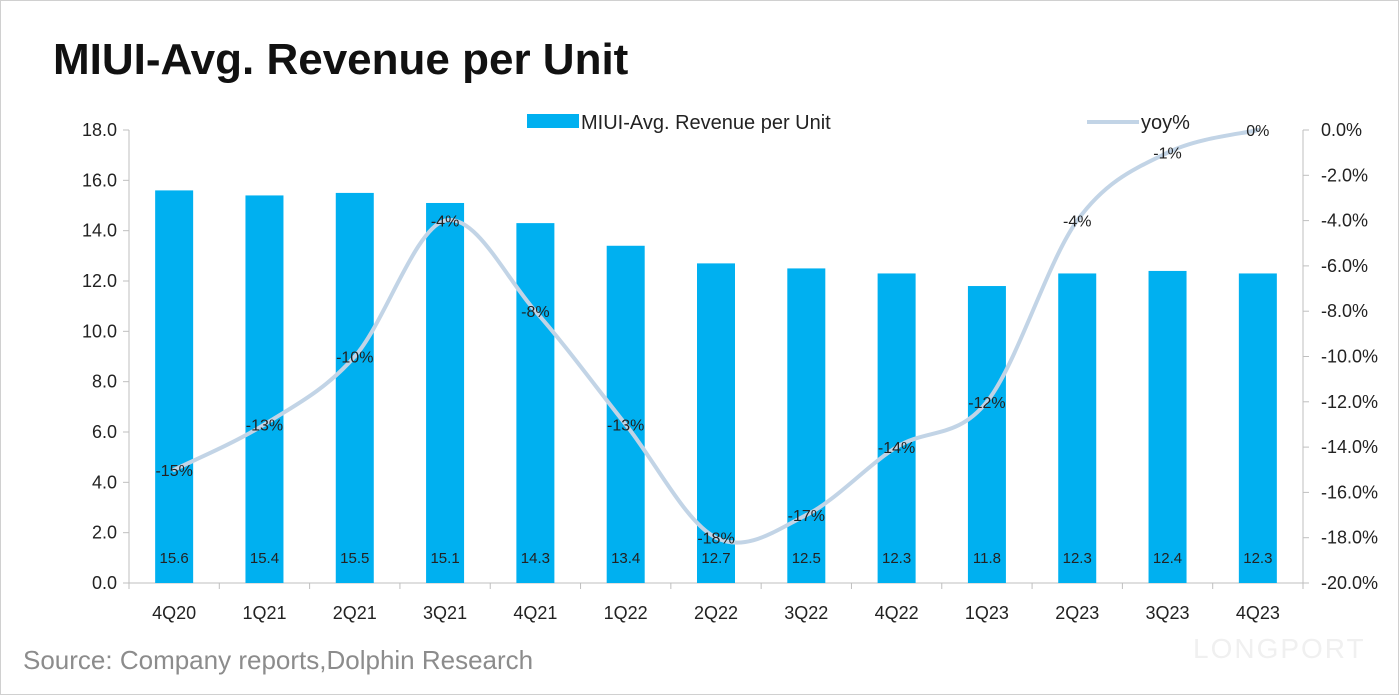 The image size is (1399, 695). I want to click on yoy-point-4Q22, so click(896, 447).